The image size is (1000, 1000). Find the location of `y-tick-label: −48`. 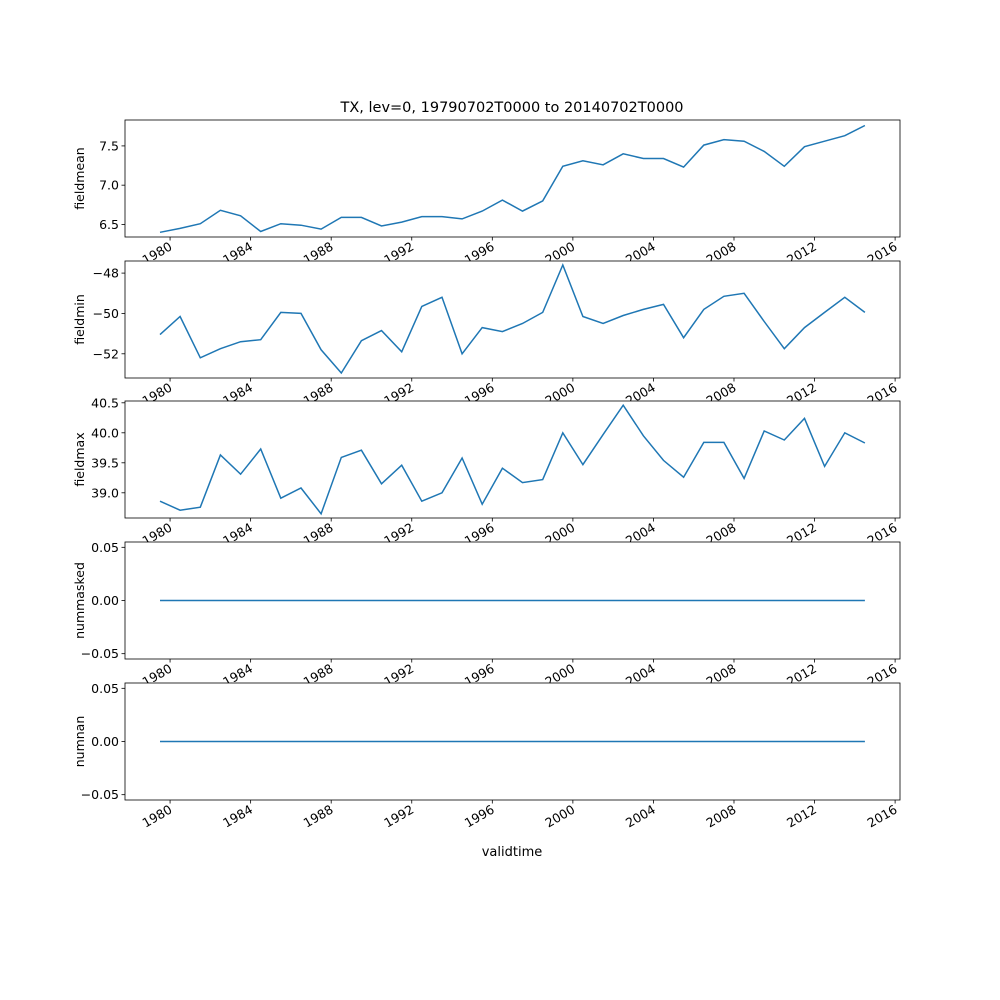

y-tick-label: −48 is located at coordinates (106, 273).